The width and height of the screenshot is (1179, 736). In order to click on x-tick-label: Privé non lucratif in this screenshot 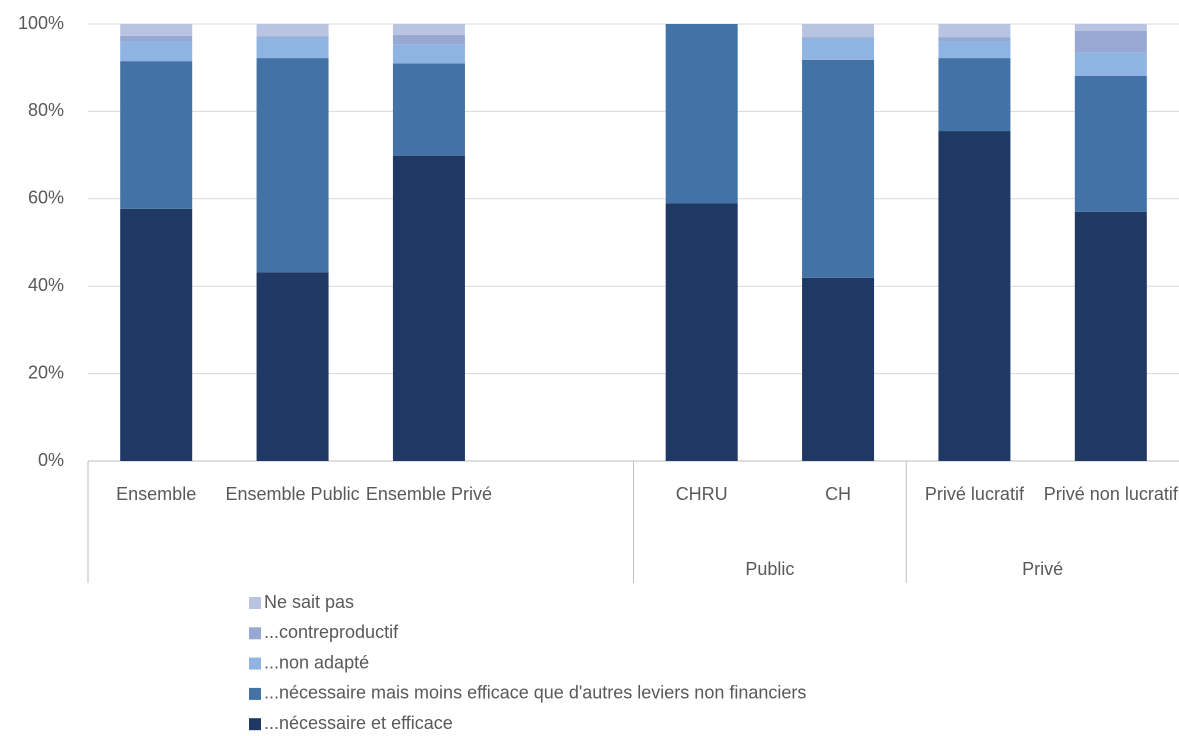, I will do `click(1110, 494)`.